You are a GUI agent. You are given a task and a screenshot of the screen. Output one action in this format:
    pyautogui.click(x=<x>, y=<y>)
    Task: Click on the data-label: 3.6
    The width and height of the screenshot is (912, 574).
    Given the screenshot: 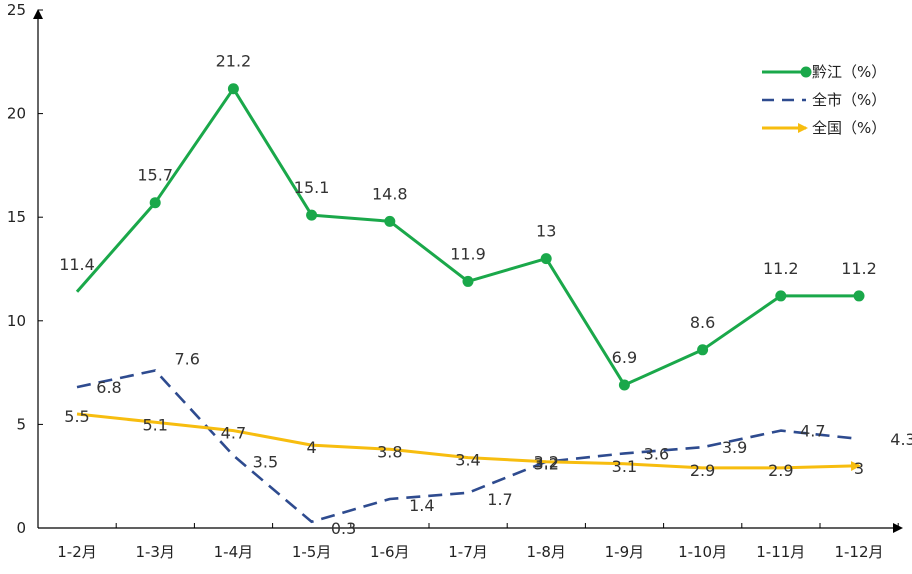 What is the action you would take?
    pyautogui.click(x=656, y=453)
    